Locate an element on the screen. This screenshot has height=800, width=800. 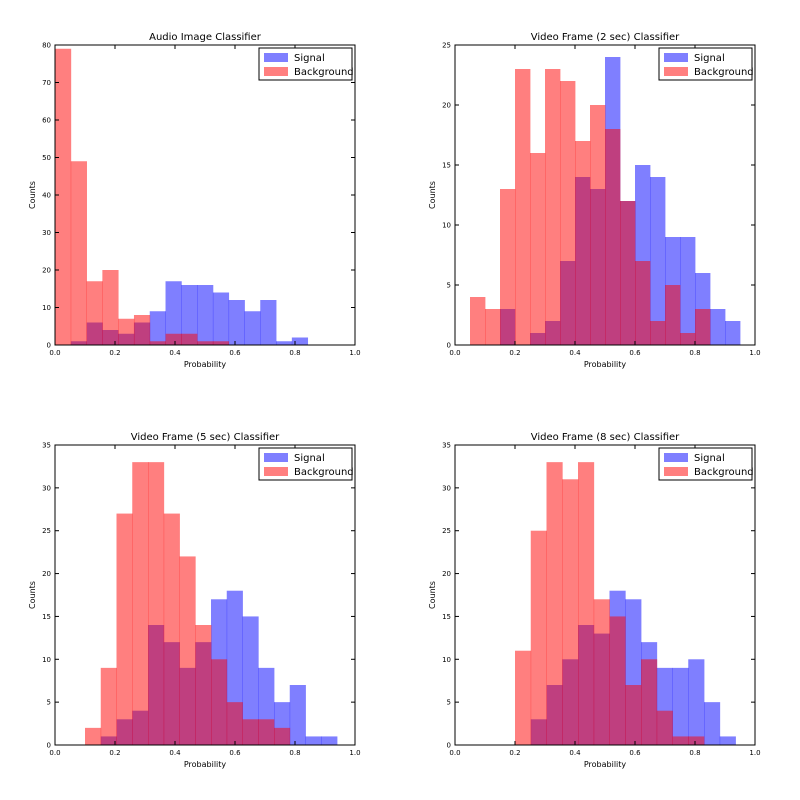
y-tick-label: 40 is located at coordinates (46, 196).